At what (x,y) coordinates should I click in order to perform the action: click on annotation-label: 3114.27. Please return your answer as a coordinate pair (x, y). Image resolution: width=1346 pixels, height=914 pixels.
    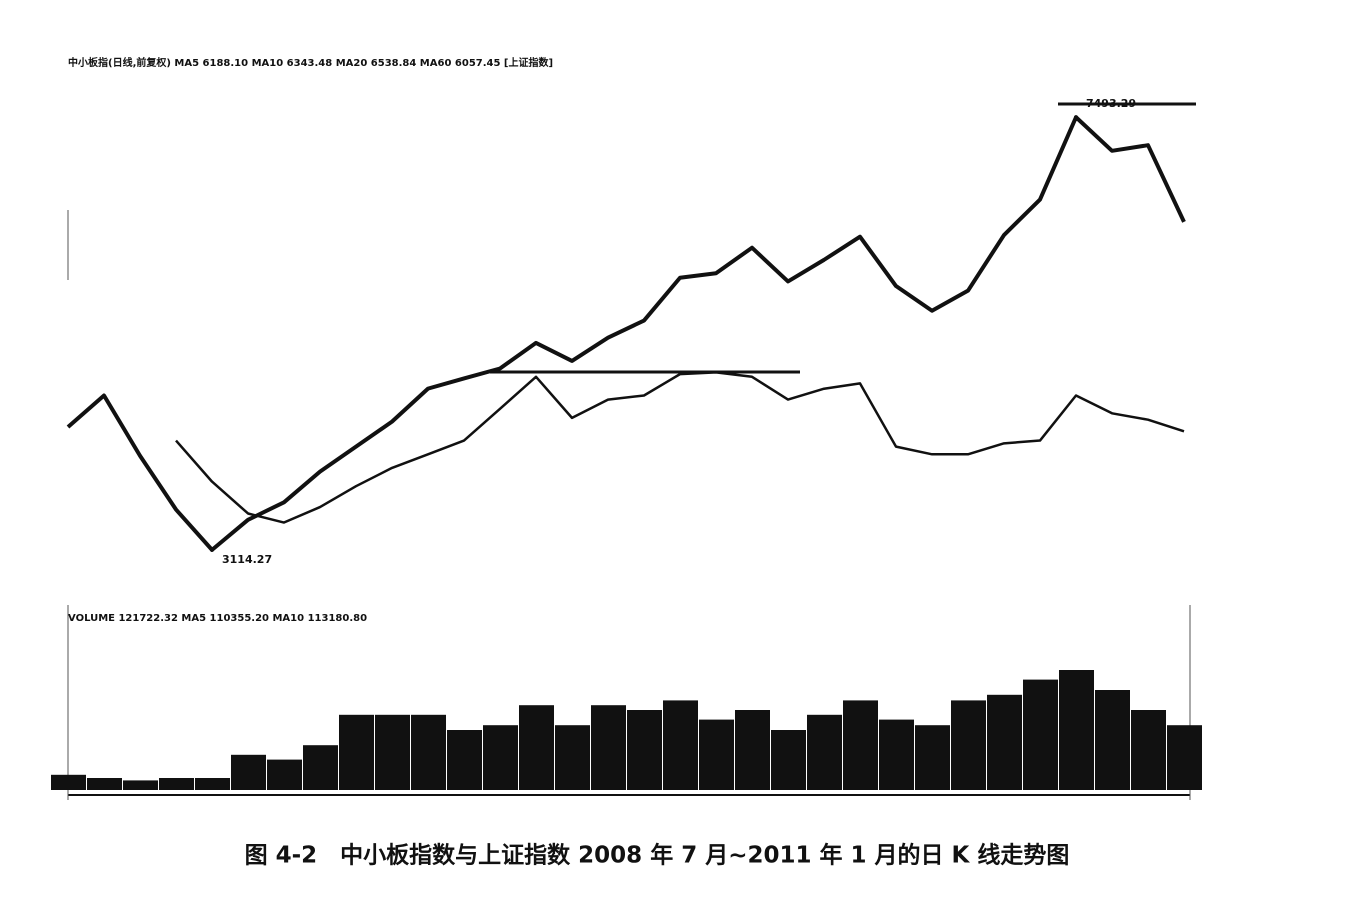
    Looking at the image, I should click on (247, 559).